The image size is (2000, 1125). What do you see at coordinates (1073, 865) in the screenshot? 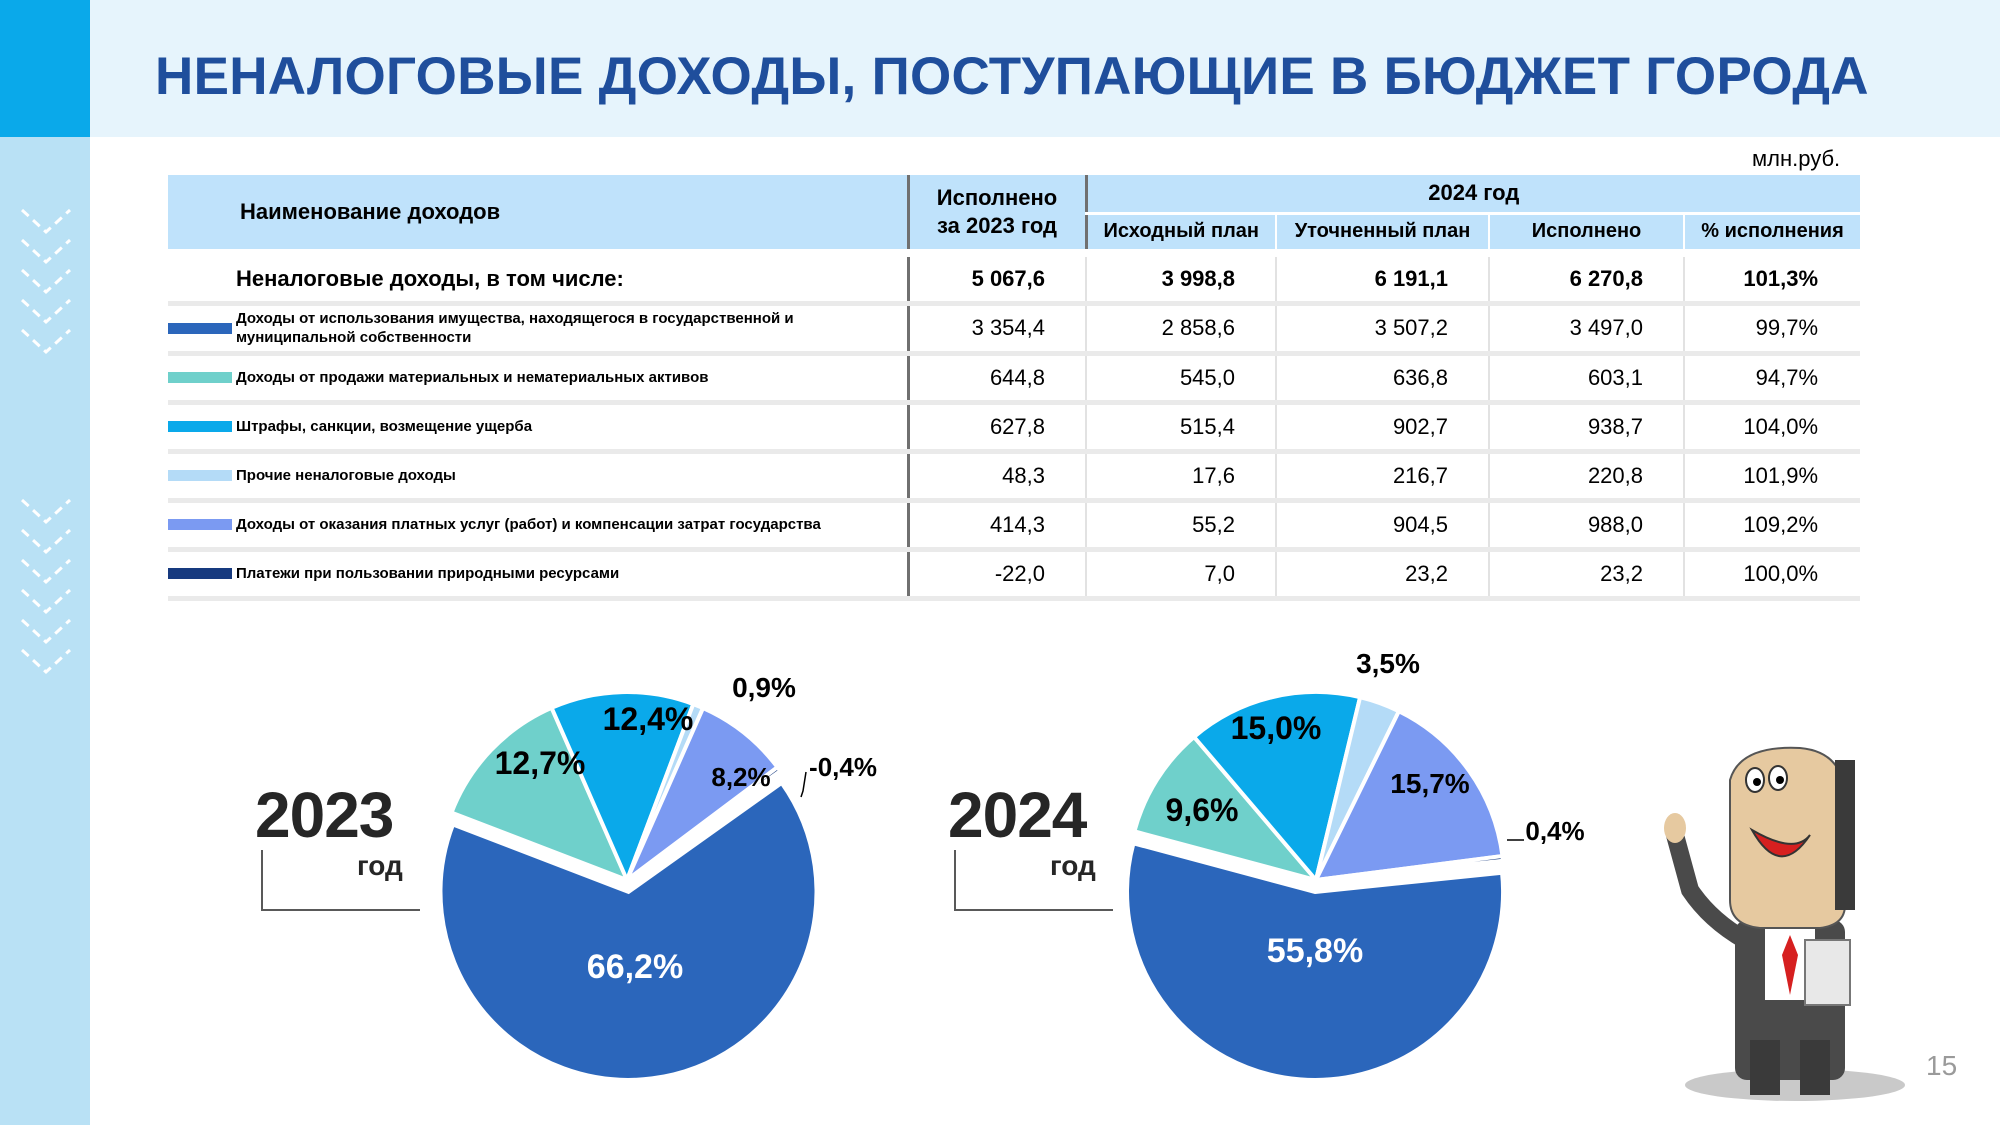
I see `pie-2024-year-sub: год` at bounding box center [1073, 865].